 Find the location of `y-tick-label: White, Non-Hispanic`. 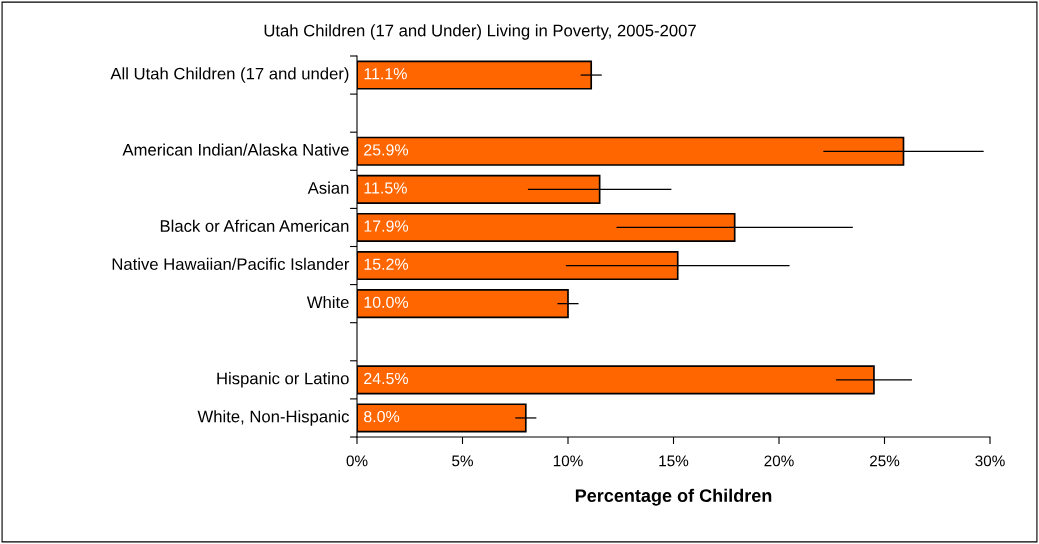

y-tick-label: White, Non-Hispanic is located at coordinates (273, 418).